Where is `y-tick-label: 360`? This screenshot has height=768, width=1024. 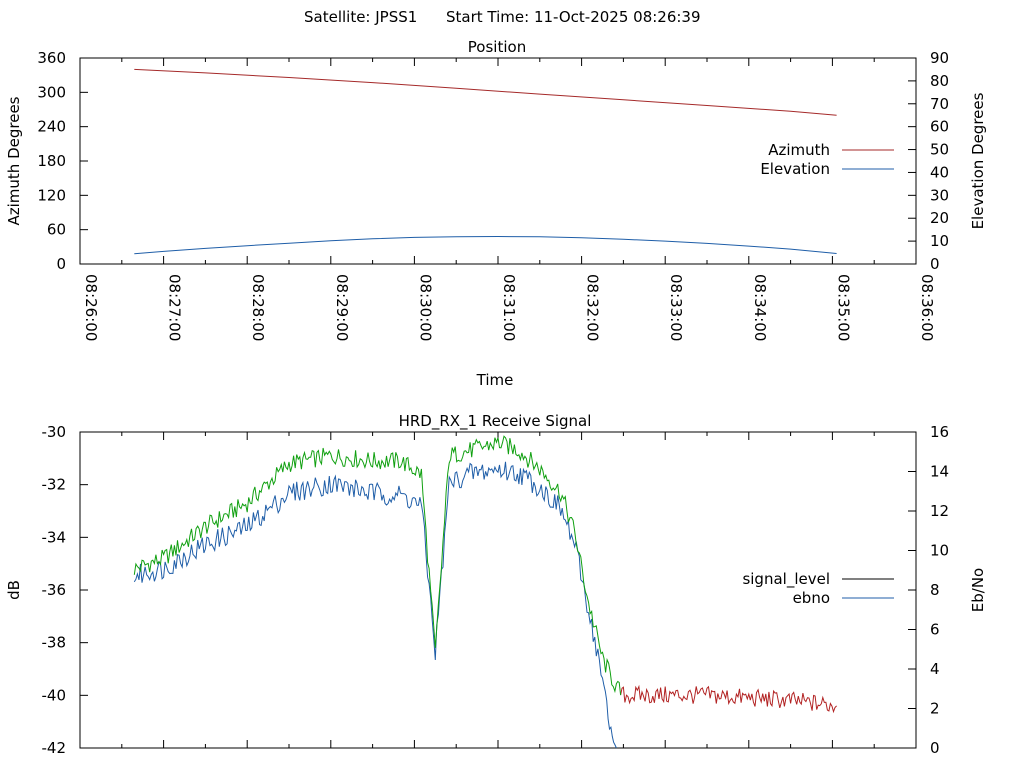 y-tick-label: 360 is located at coordinates (51, 58).